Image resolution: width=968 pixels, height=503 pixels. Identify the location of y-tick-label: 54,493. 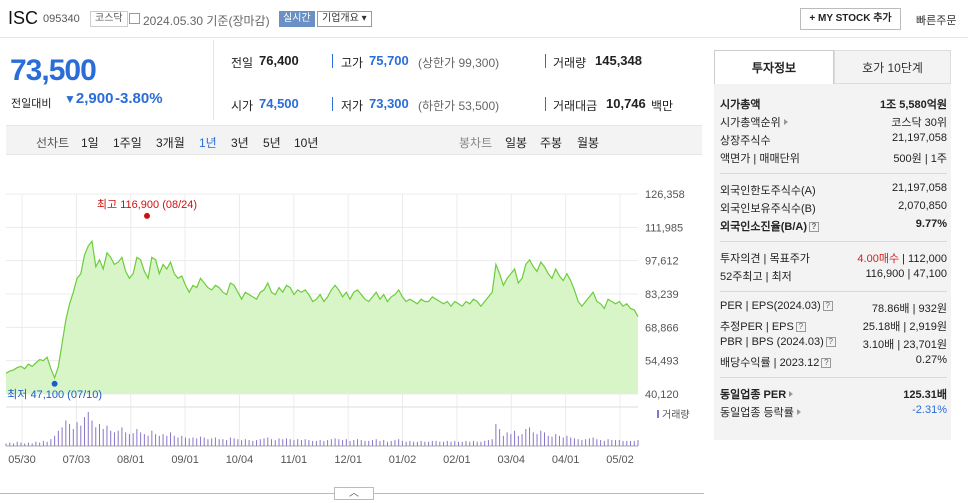
(662, 362).